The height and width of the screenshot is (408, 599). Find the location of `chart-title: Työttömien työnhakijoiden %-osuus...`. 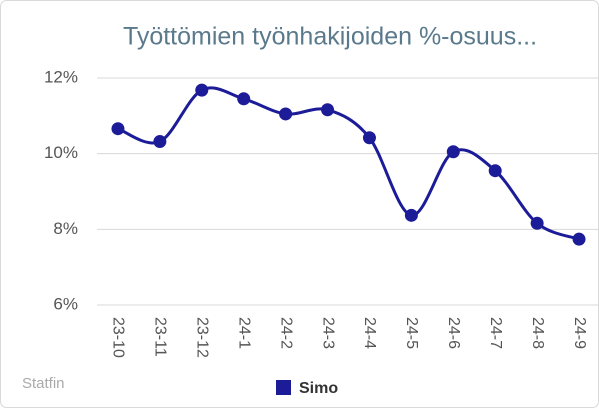

chart-title: Työttömien työnhakijoiden %-osuus... is located at coordinates (330, 37).